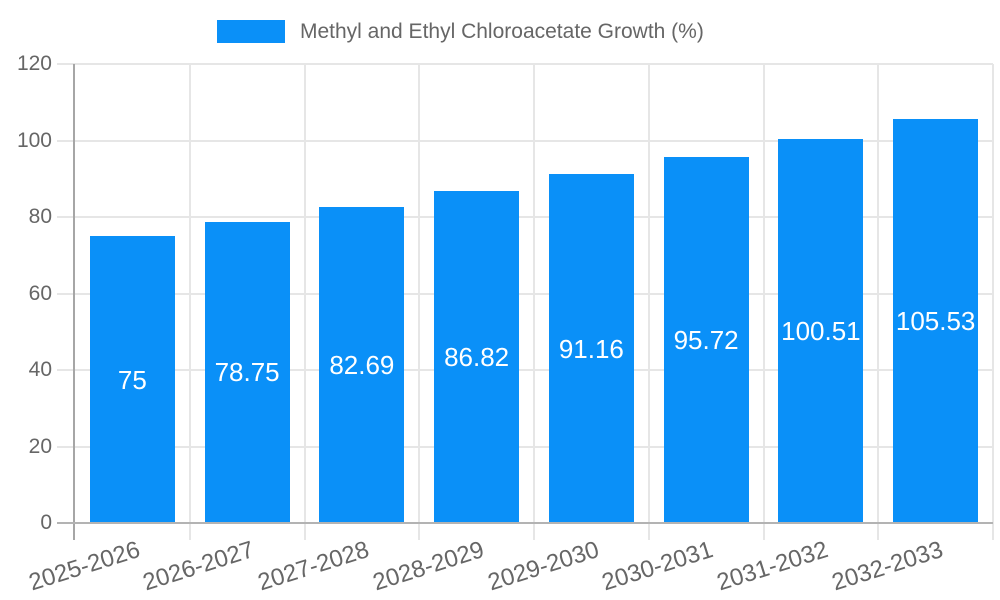 This screenshot has width=1000, height=600. I want to click on x-axis-baseline, so click(533, 523).